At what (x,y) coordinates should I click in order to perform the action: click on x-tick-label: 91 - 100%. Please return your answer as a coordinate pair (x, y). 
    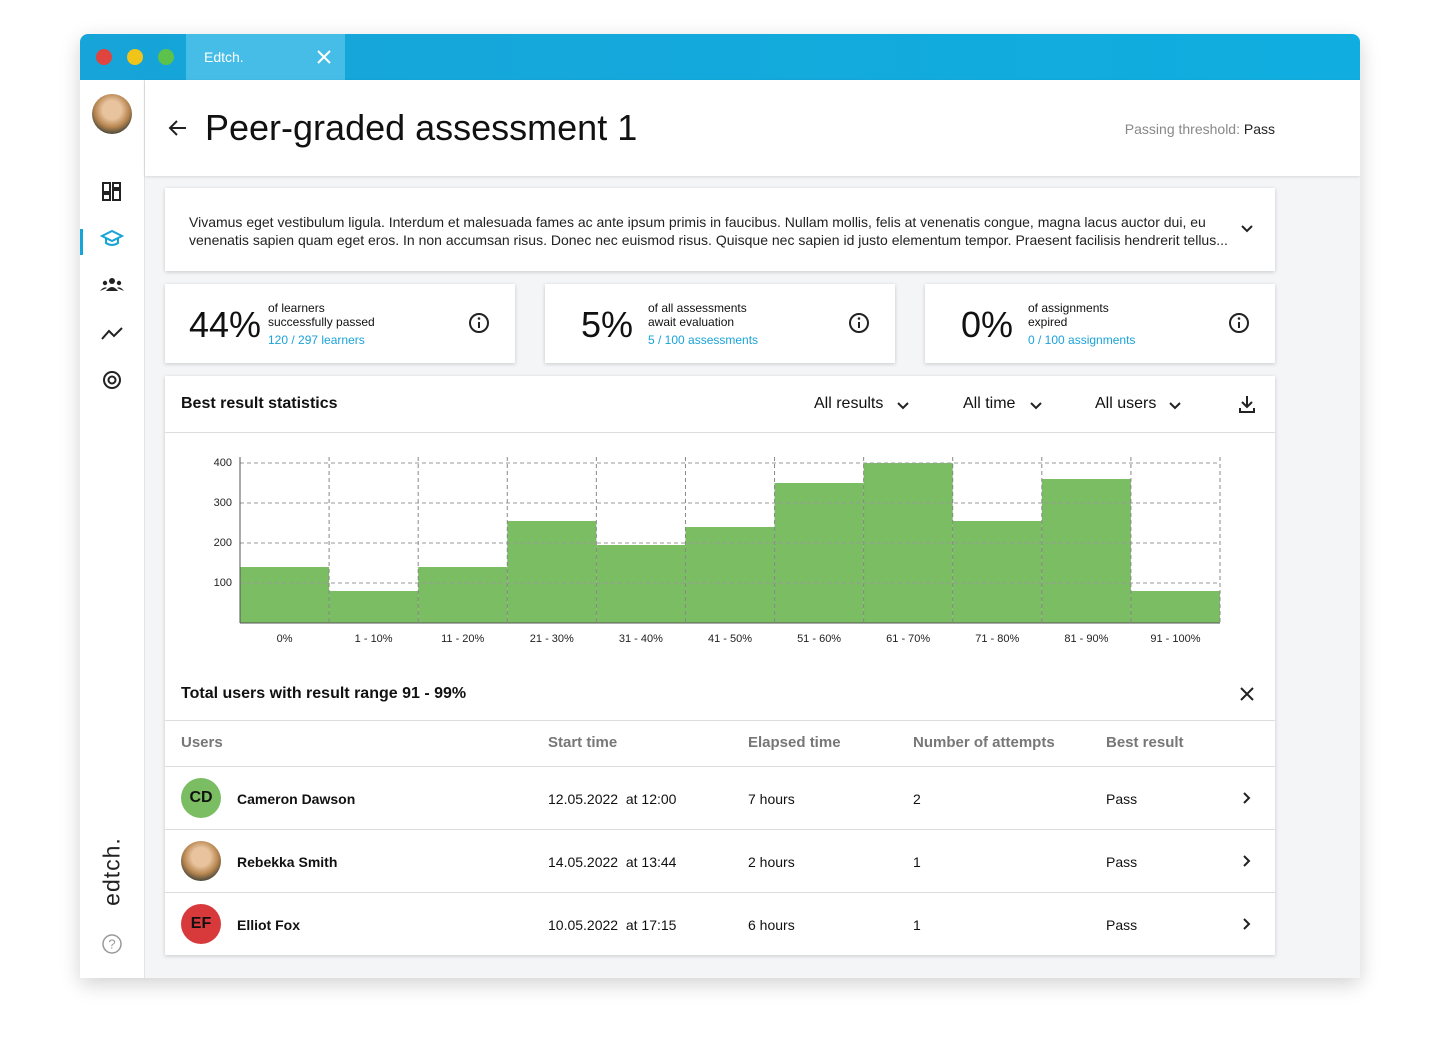
    Looking at the image, I should click on (1175, 639).